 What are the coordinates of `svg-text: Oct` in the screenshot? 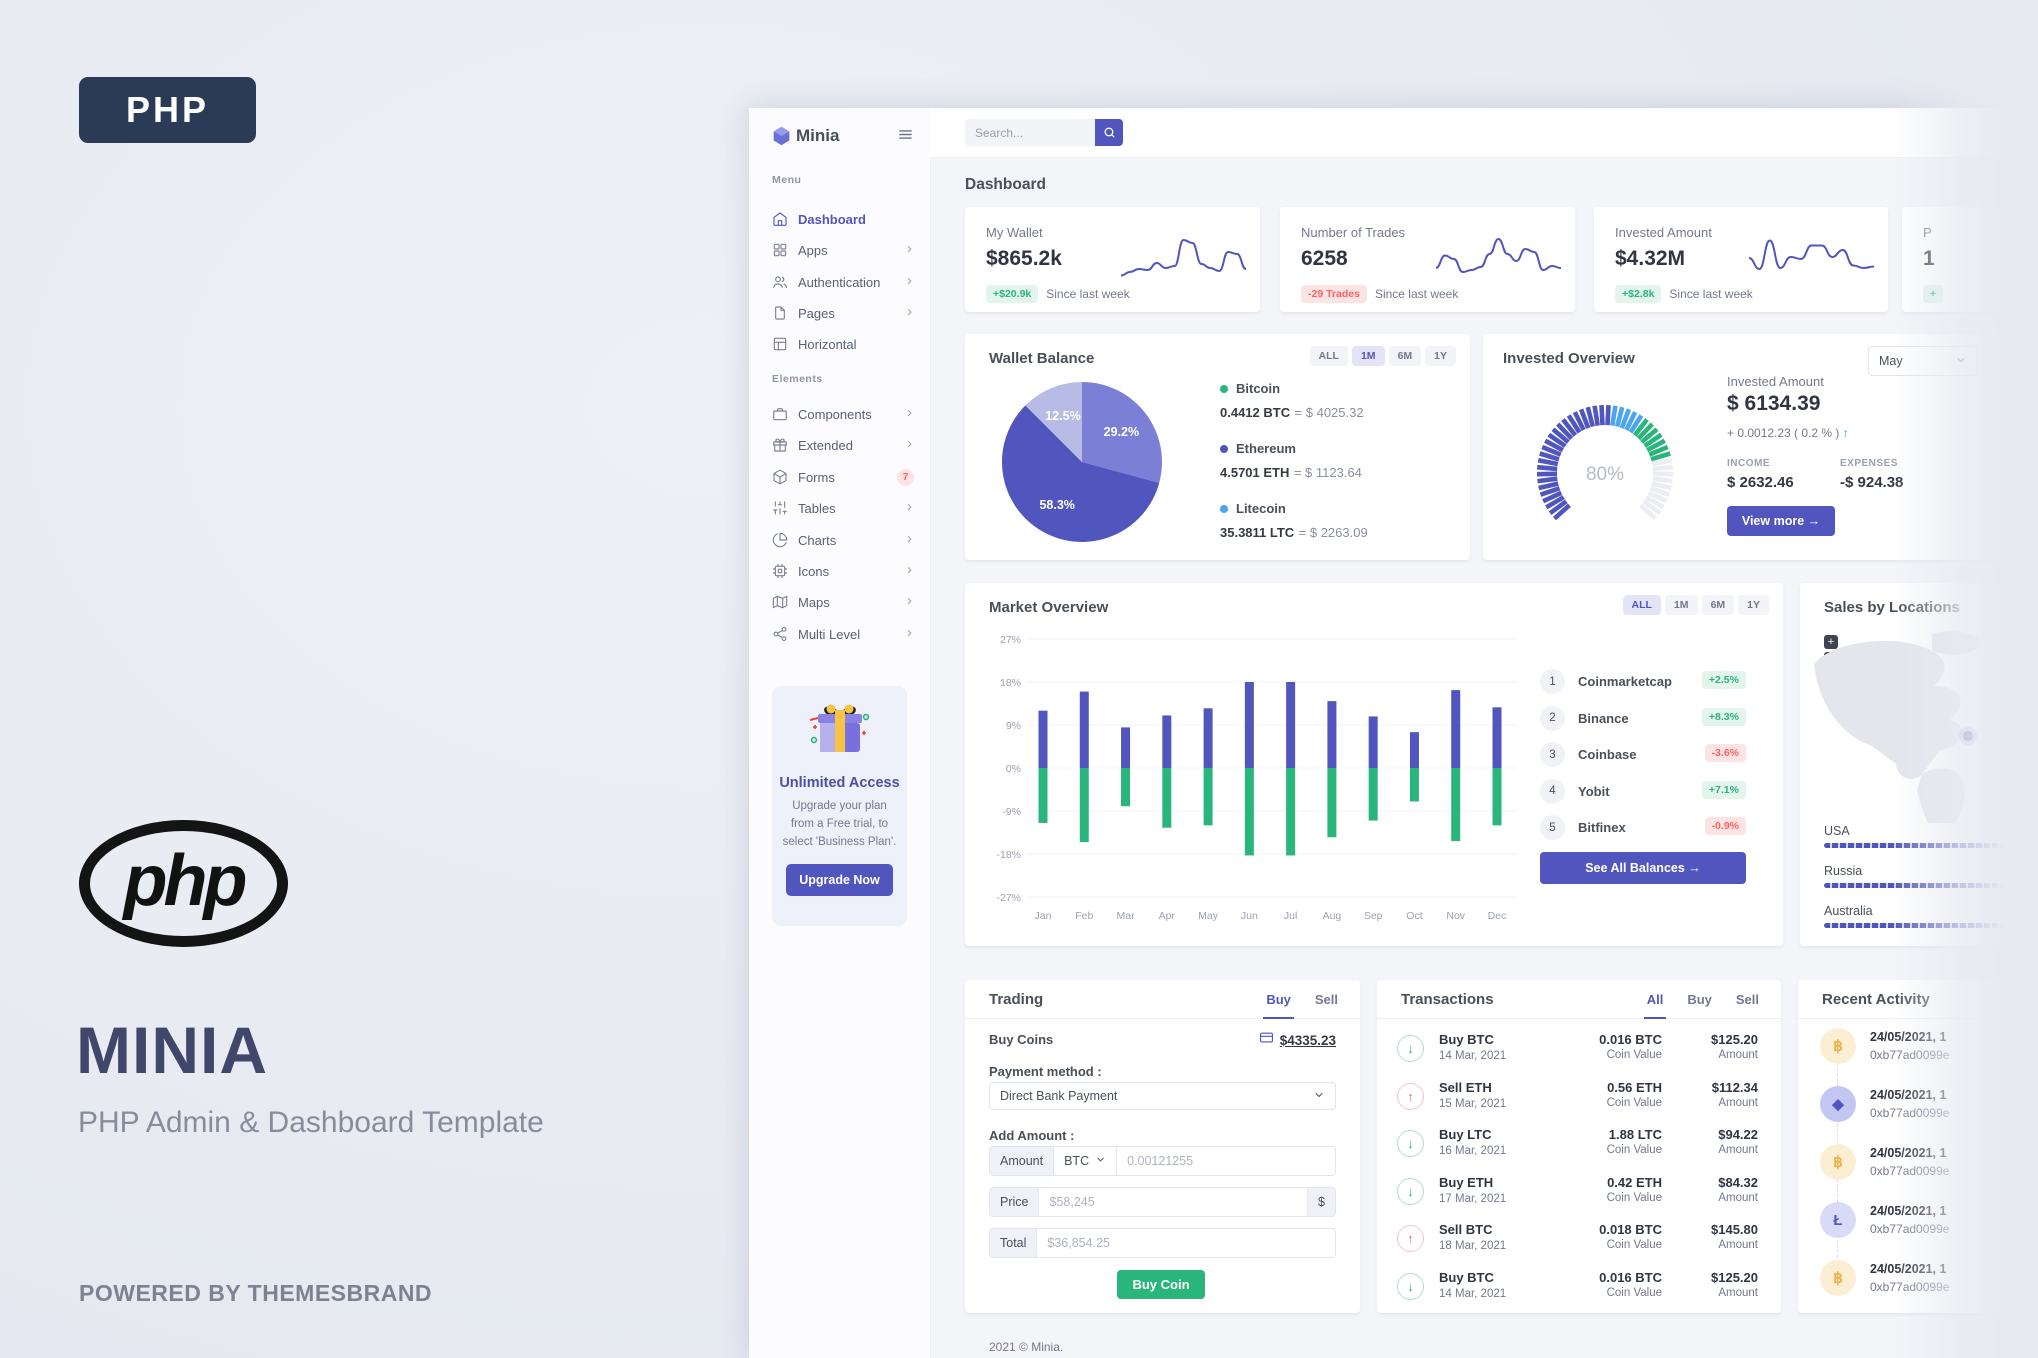 It's located at (1414, 916).